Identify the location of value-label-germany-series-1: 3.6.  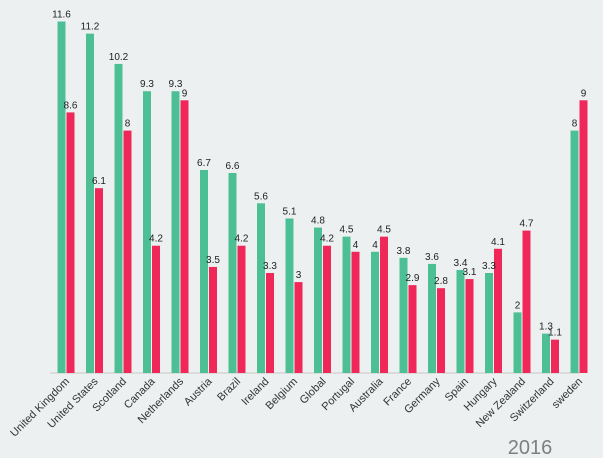
(432, 257).